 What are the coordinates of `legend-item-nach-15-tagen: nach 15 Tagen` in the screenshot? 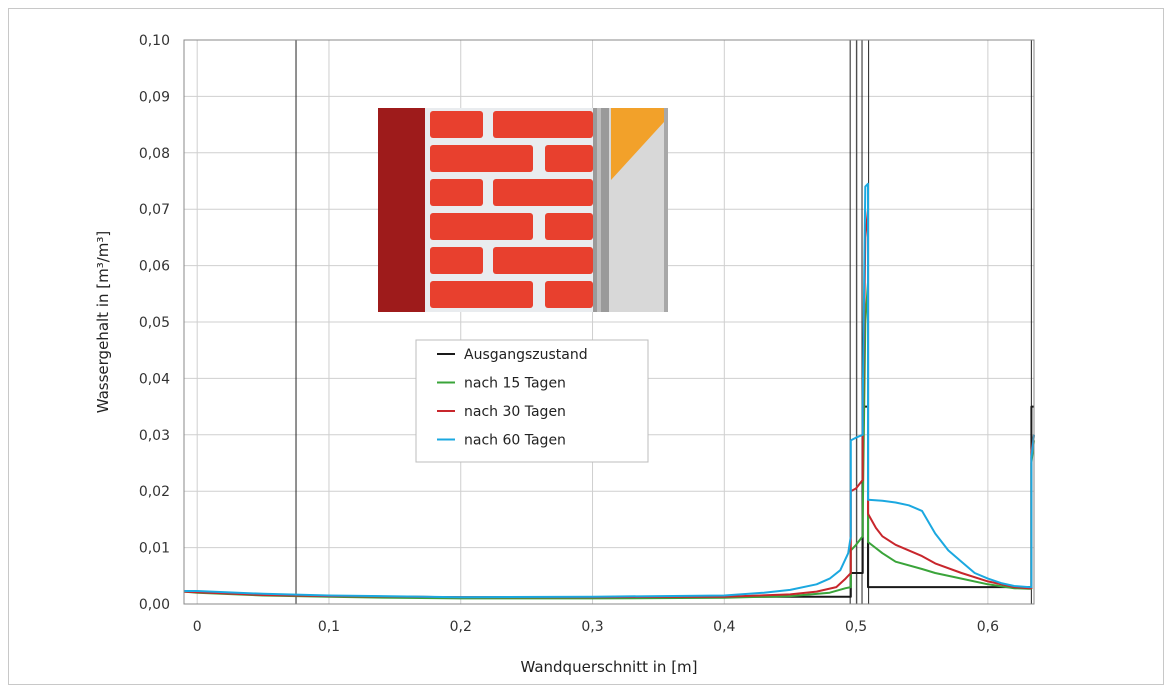 It's located at (501, 384).